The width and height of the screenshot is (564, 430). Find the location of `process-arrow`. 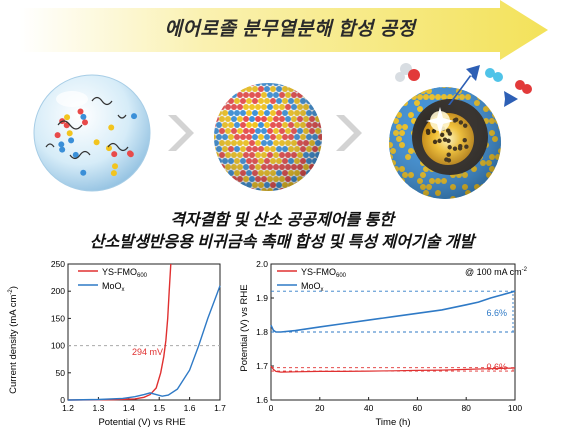

process-arrow is located at coordinates (284, 30).